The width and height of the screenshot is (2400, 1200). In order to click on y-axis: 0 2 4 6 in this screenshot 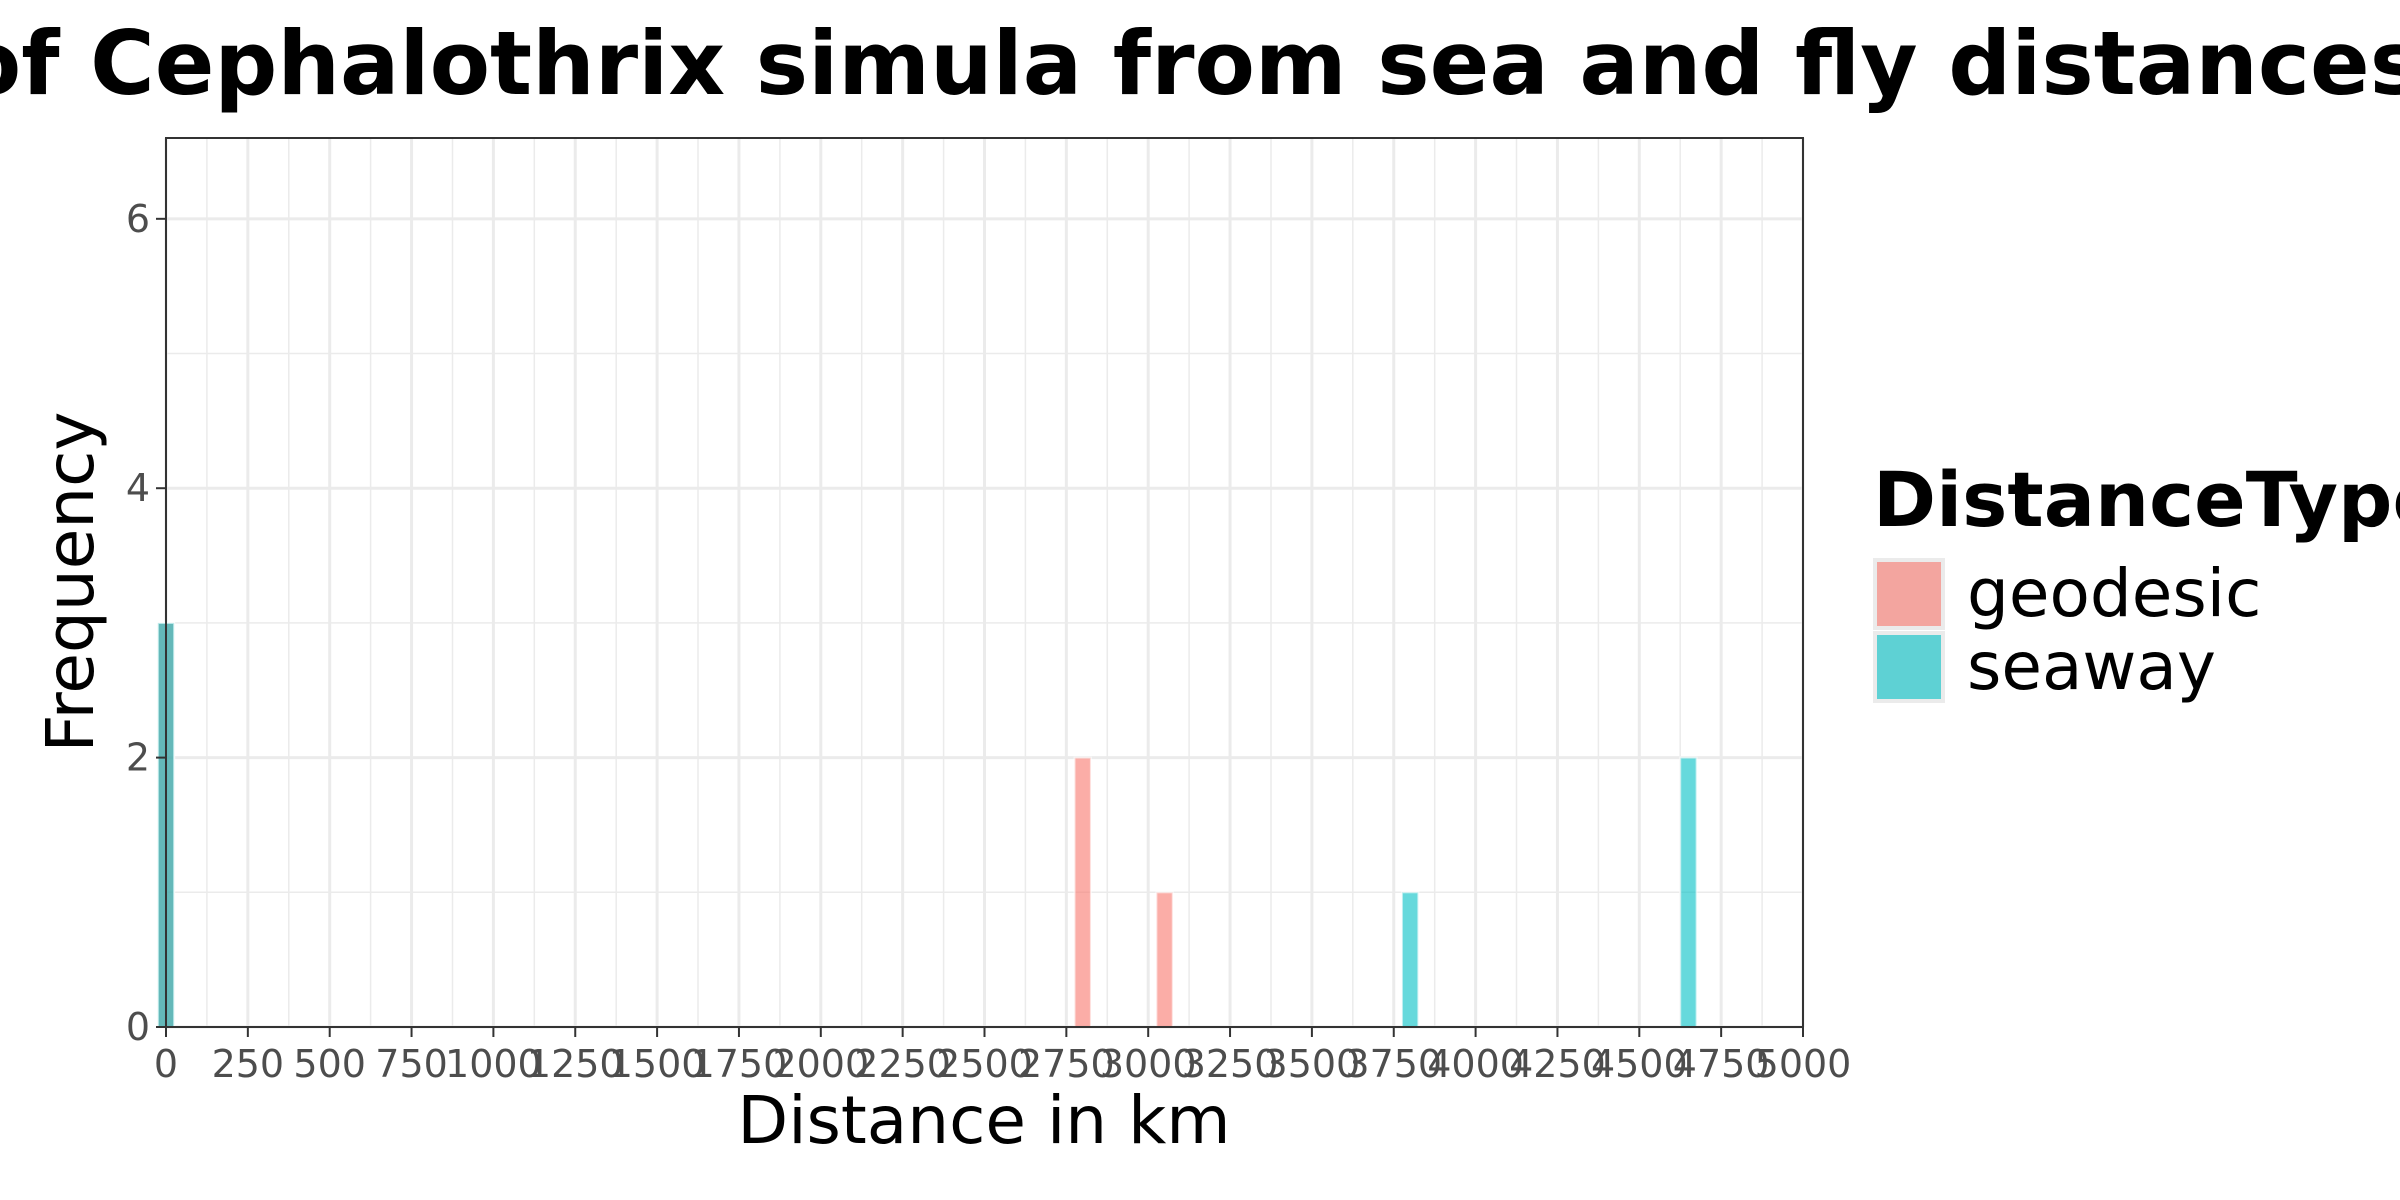, I will do `click(146, 623)`.